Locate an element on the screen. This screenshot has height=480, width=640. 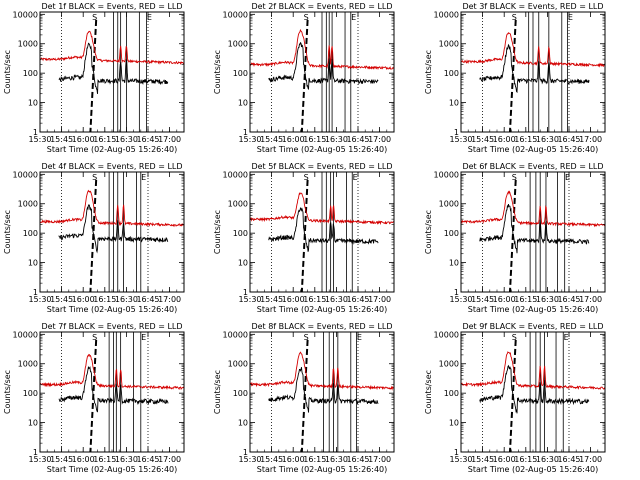
panel-title: Det 4f BLACK = Events, RED = LLD is located at coordinates (111, 166).